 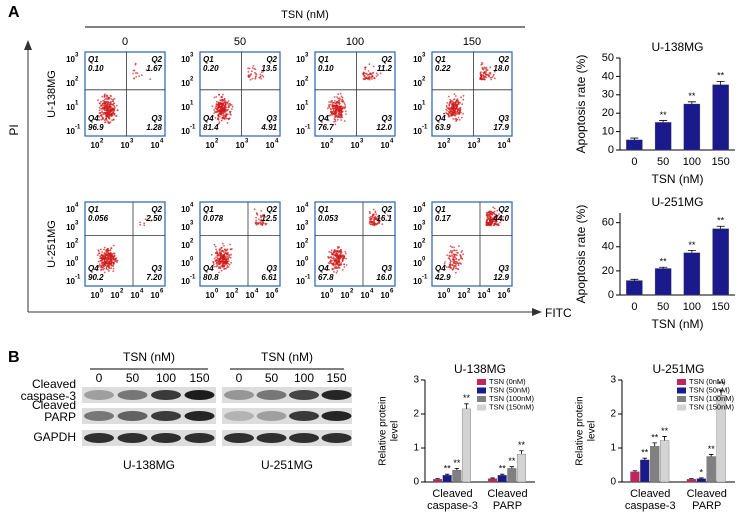 What do you see at coordinates (442, 277) in the screenshot?
I see `quadrant-value: 42.9` at bounding box center [442, 277].